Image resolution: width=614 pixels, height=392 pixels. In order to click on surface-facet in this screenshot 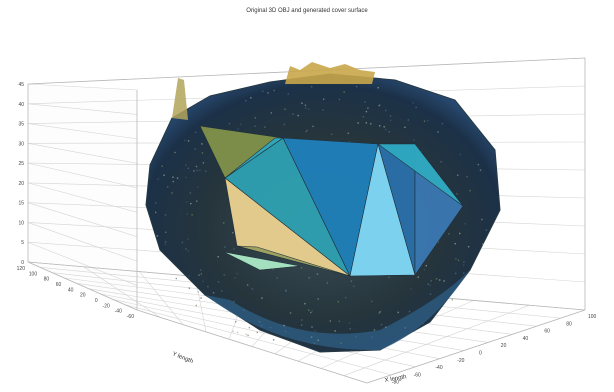, I will do `click(254, 158)`.